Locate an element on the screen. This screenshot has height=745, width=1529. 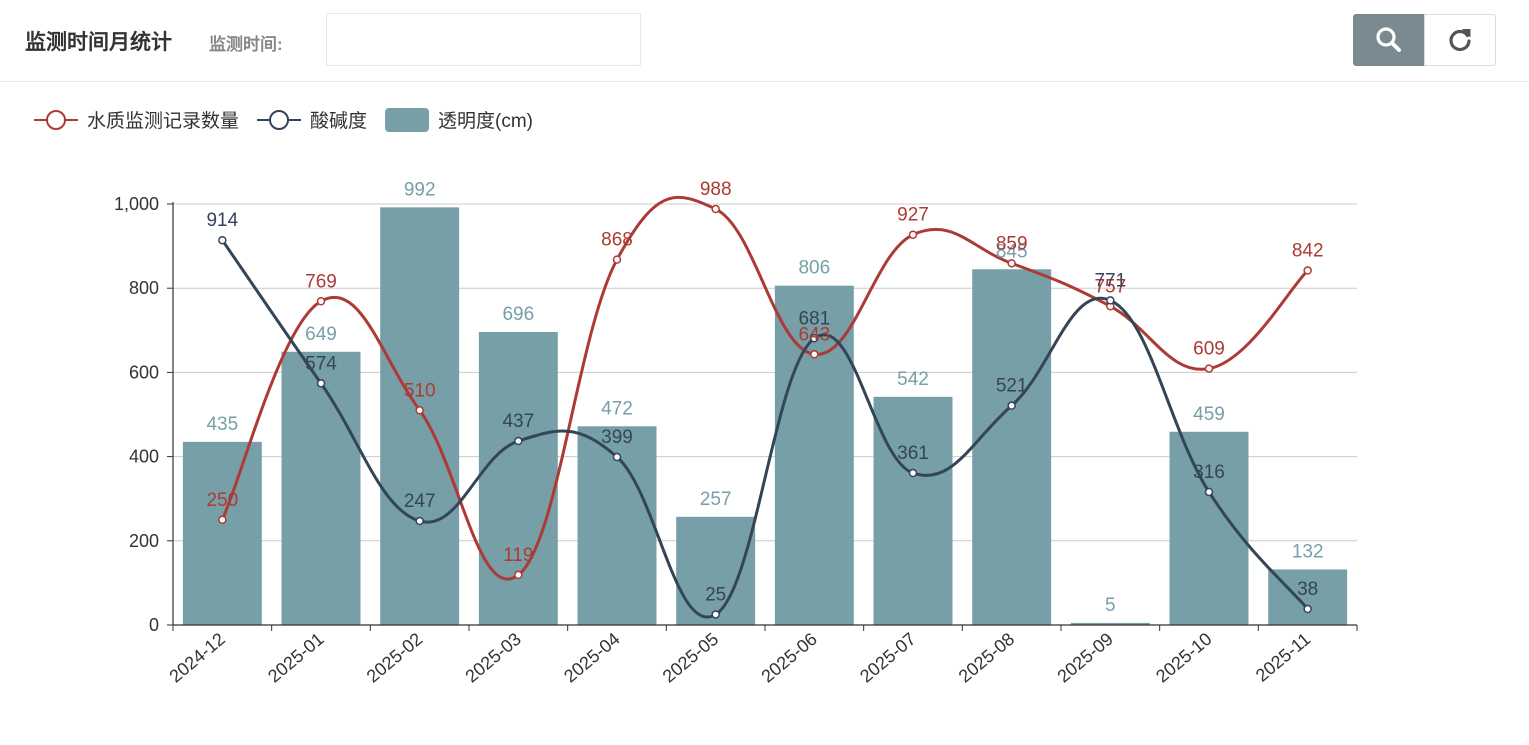
refresh-icon is located at coordinates (1460, 40).